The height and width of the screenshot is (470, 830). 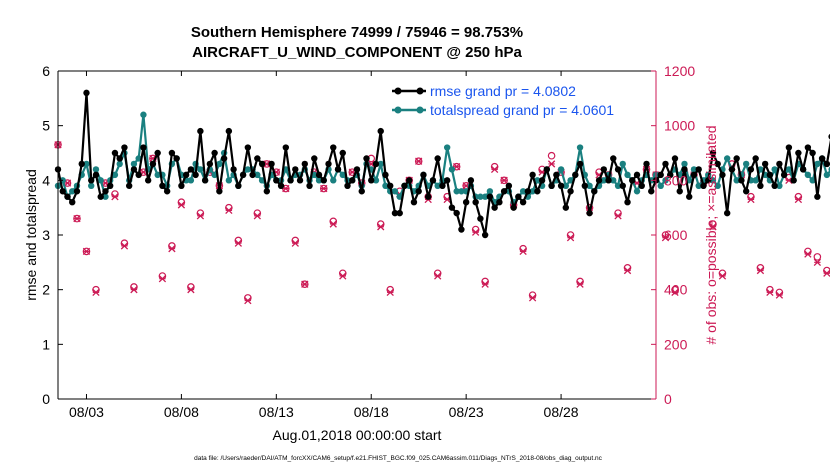 What do you see at coordinates (679, 126) in the screenshot?
I see `y-right-tick-label: 1000` at bounding box center [679, 126].